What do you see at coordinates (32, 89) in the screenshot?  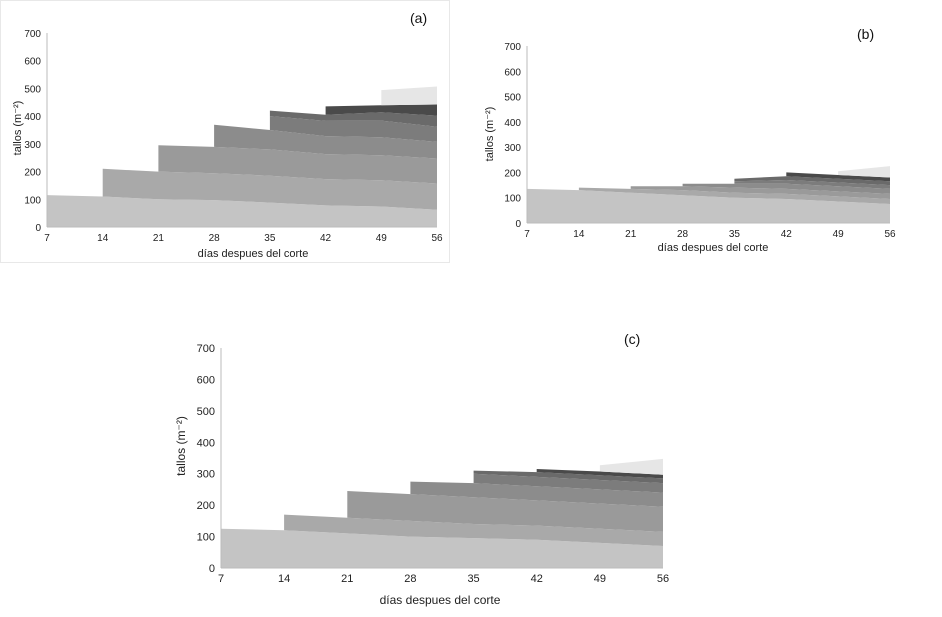 I see `chart-a-y-tick-label: 500` at bounding box center [32, 89].